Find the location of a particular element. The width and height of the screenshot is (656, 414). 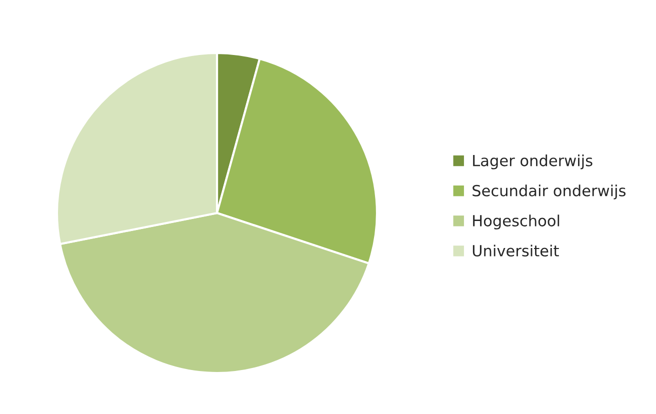

legend-label: Universiteit is located at coordinates (515, 250).